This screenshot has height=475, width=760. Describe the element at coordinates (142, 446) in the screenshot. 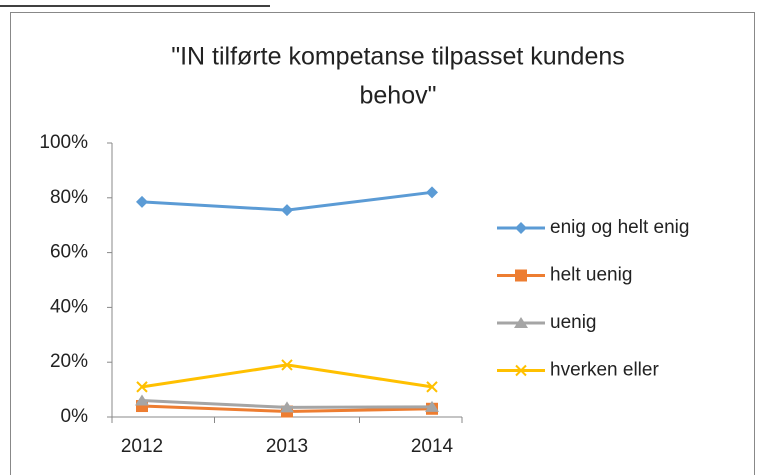

I see `x-tick-label: 2012` at that location.